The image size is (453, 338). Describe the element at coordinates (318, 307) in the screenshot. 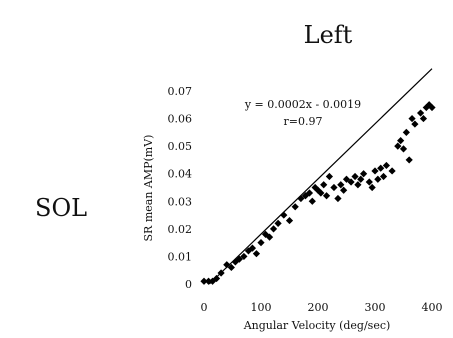

I see `x-tick-label: 200` at that location.